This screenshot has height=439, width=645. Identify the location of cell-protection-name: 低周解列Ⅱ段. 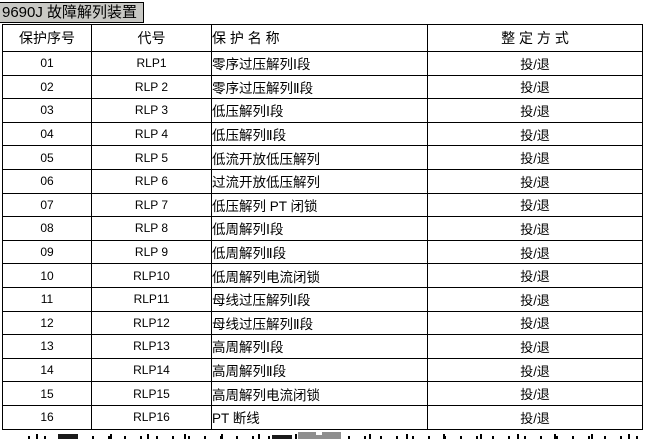
(319, 252).